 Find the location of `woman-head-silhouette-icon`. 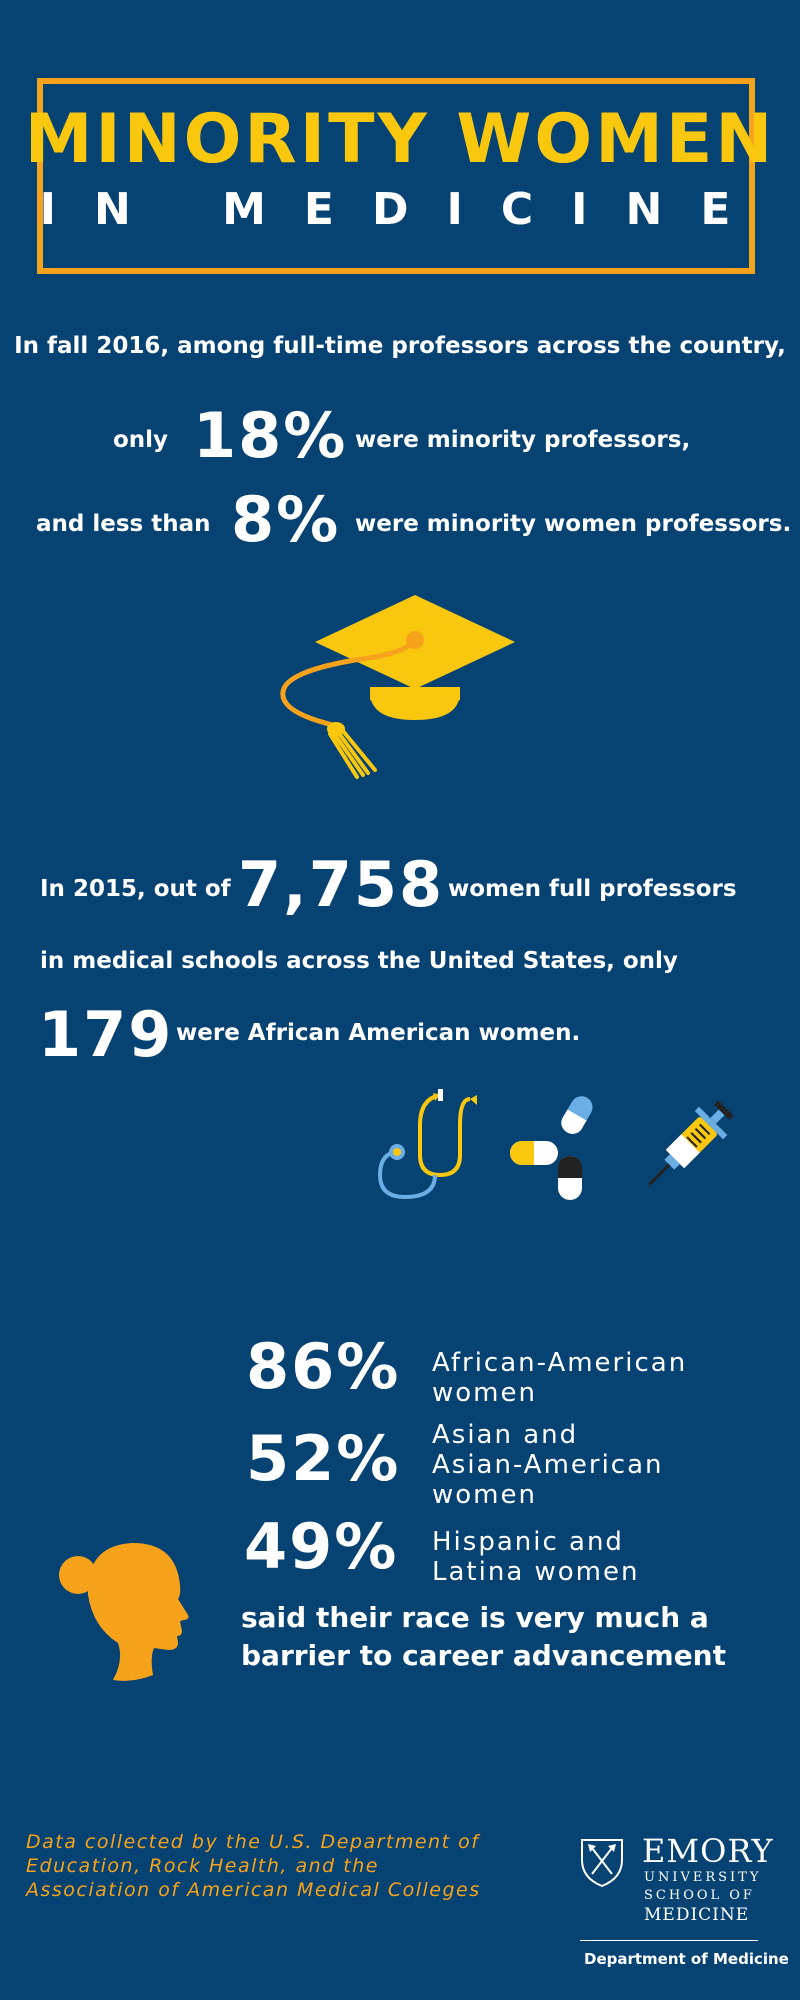

woman-head-silhouette-icon is located at coordinates (124, 1612).